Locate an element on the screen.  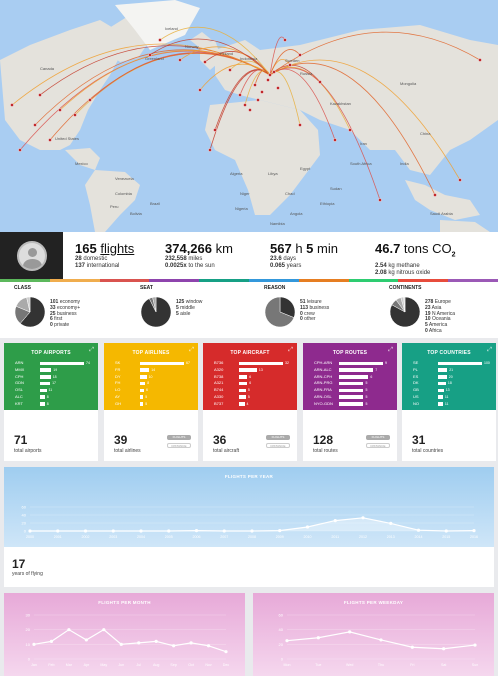
card-row: ARN 74 is located at coordinates (53, 363).